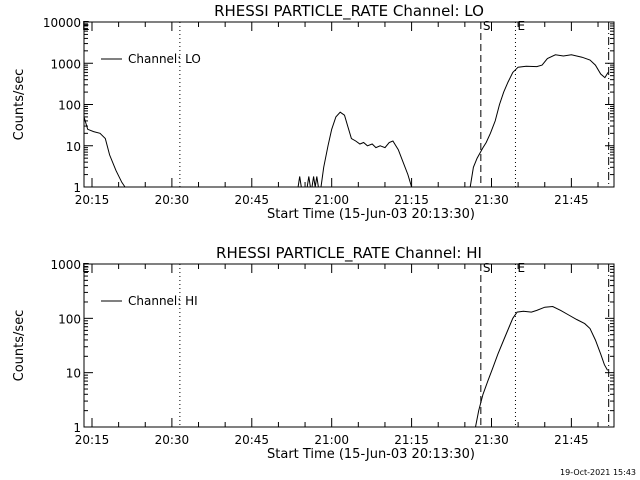 This screenshot has width=640, height=480. I want to click on lo-legend-label: Channel: LO, so click(164, 59).